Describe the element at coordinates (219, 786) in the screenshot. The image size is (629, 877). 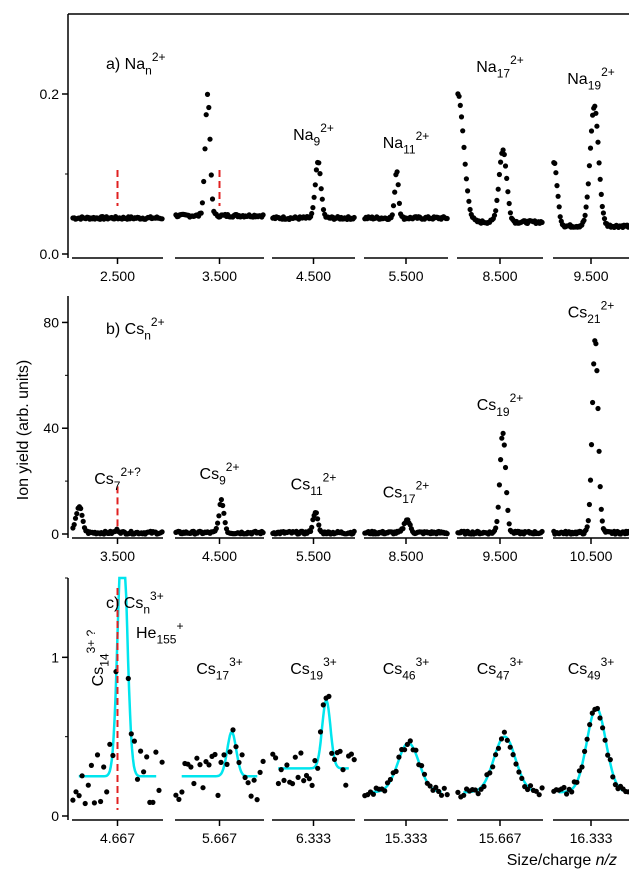
I see `segment-5.667: 5.667` at that location.